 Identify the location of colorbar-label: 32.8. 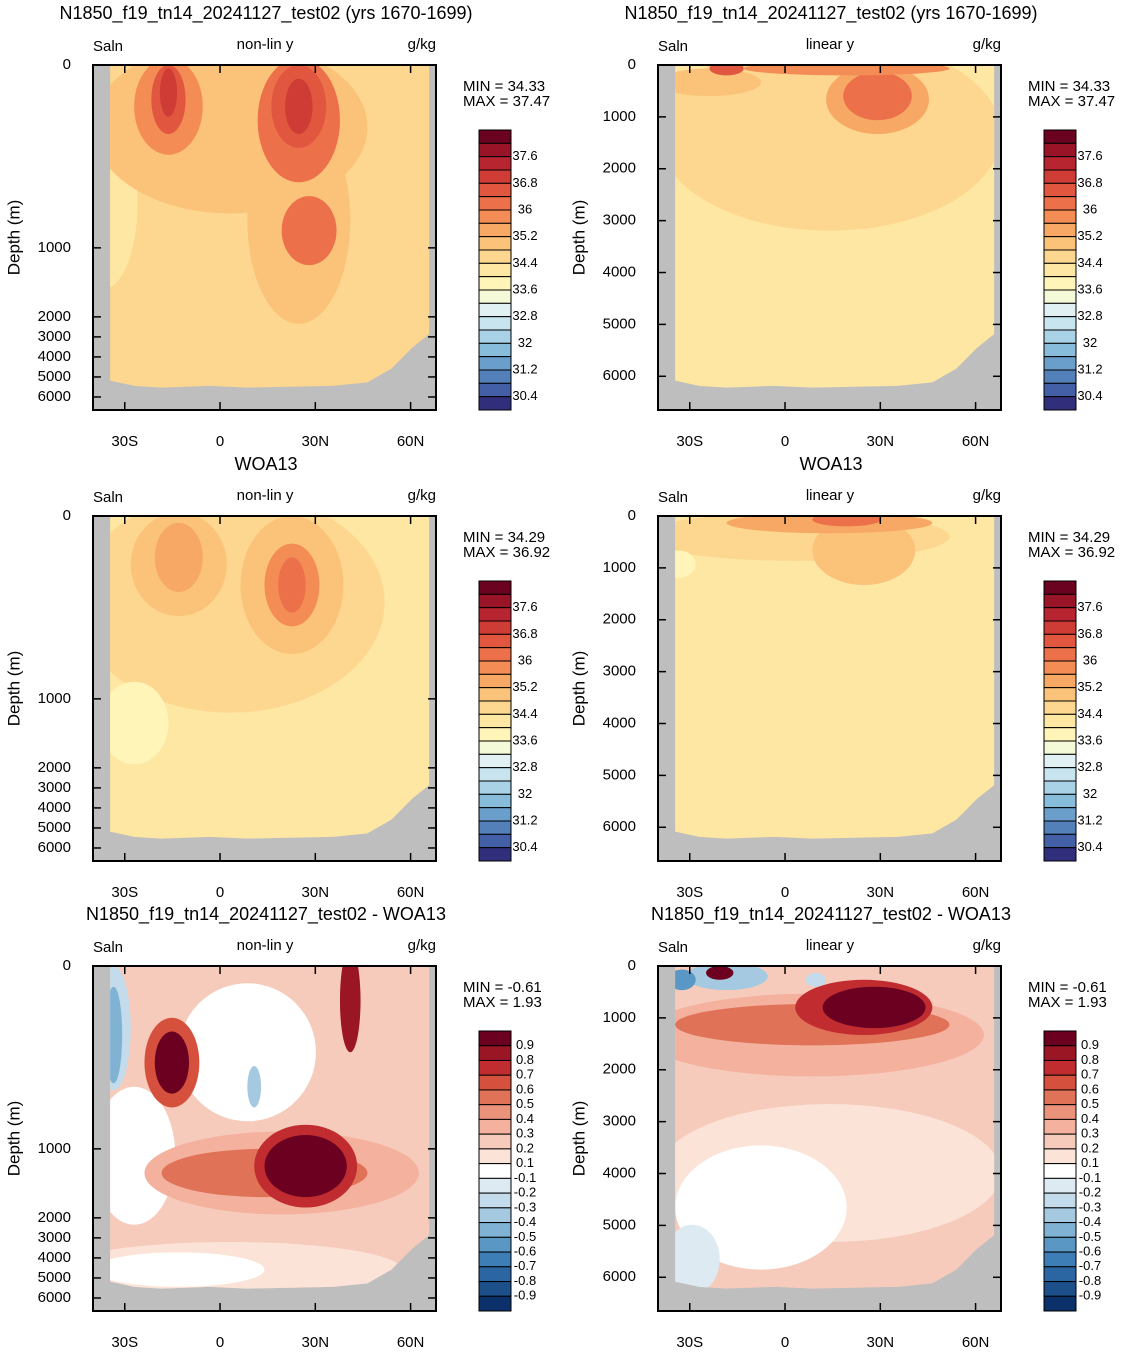
(1089, 766).